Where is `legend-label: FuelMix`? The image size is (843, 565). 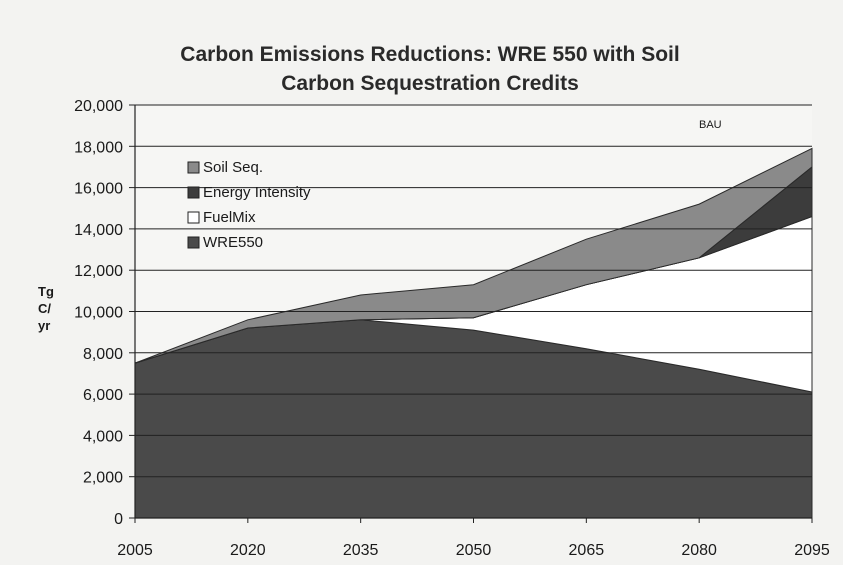 legend-label: FuelMix is located at coordinates (229, 217).